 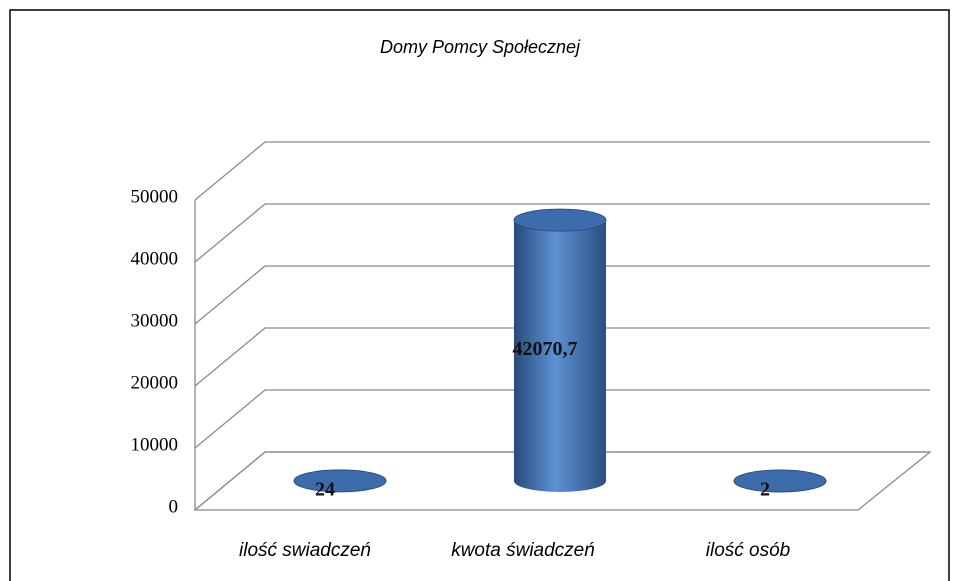 I want to click on y-tick-label: 0, so click(x=174, y=506).